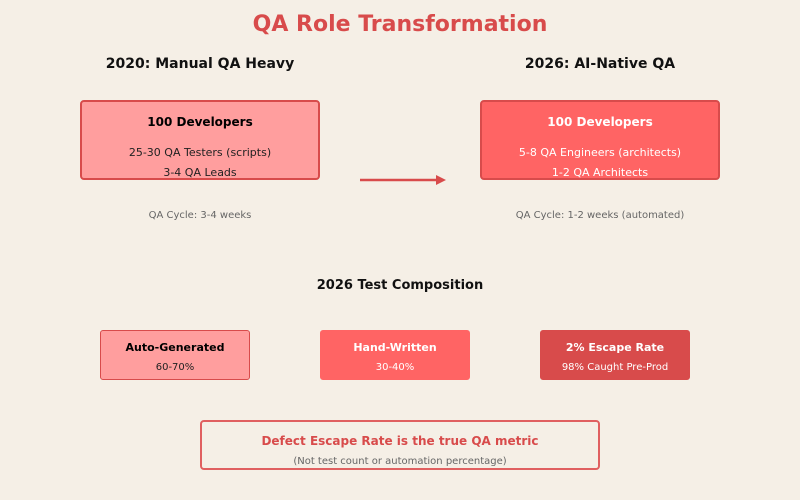 This screenshot has width=800, height=500. What do you see at coordinates (600, 215) in the screenshot?
I see `cycle-2026: QA Cycle: 1-2 weeks (automated)` at bounding box center [600, 215].